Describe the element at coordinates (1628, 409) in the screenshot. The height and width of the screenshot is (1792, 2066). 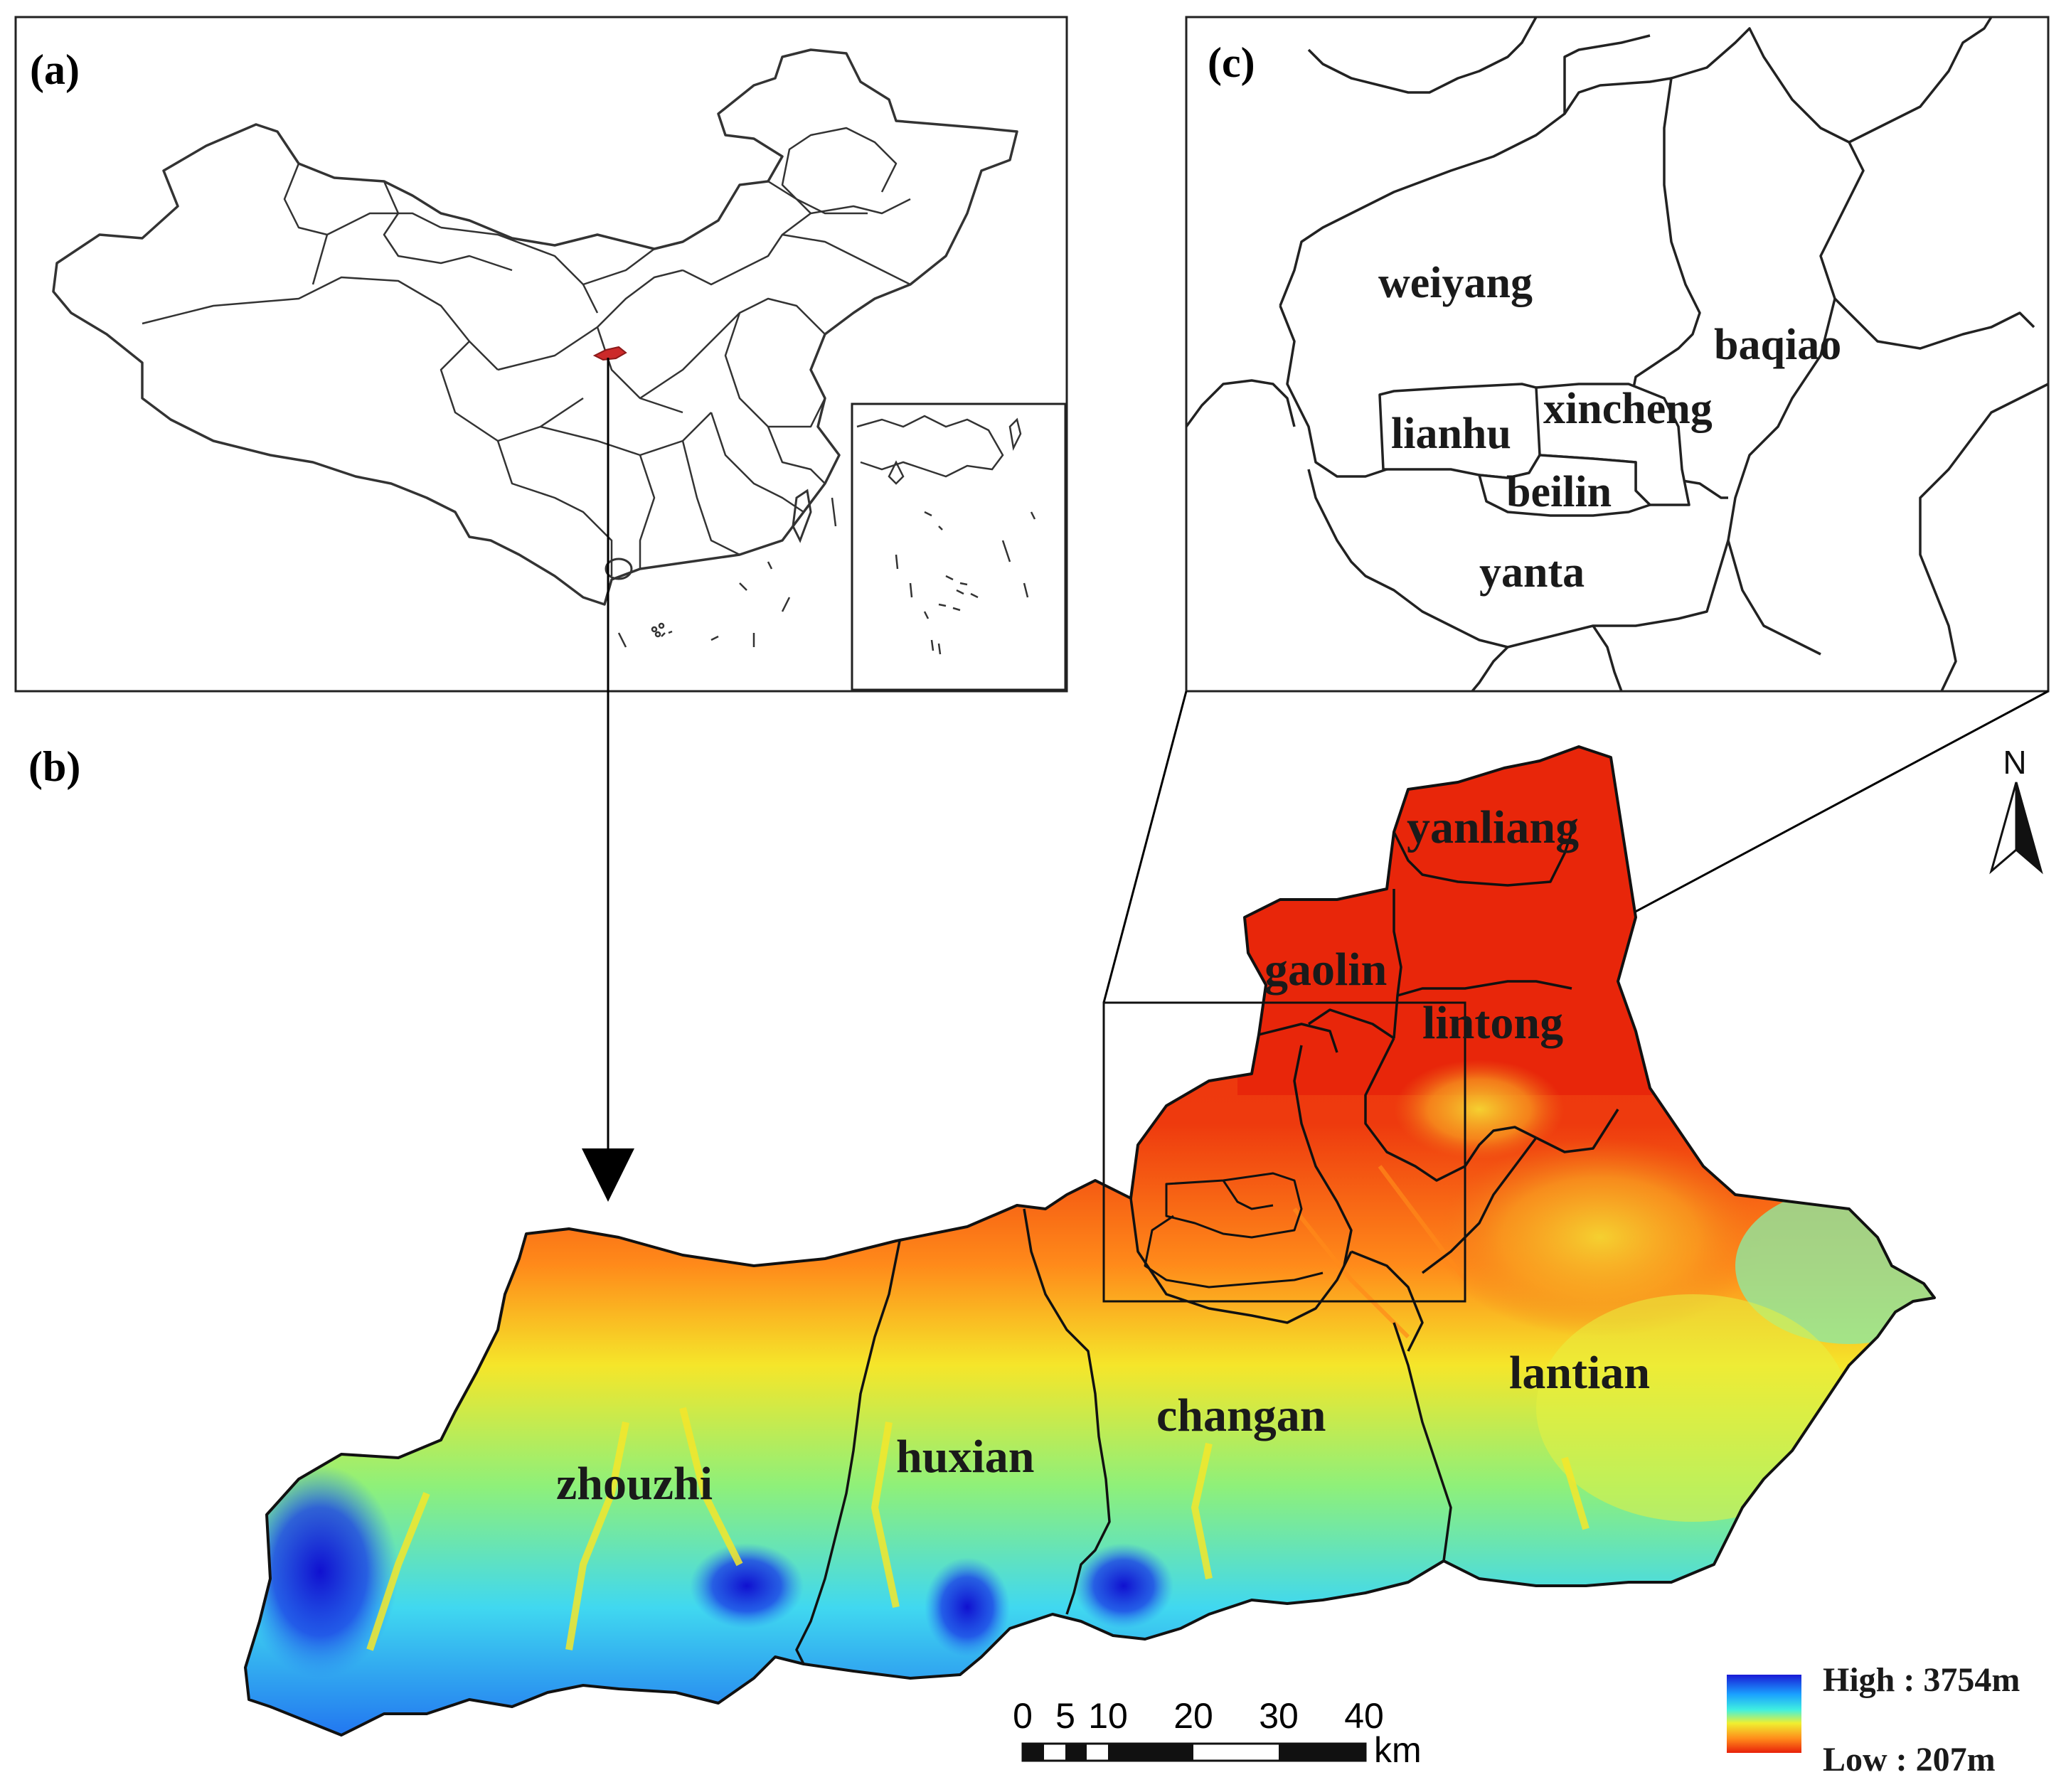
I see `label-xincheng: xincheng` at that location.